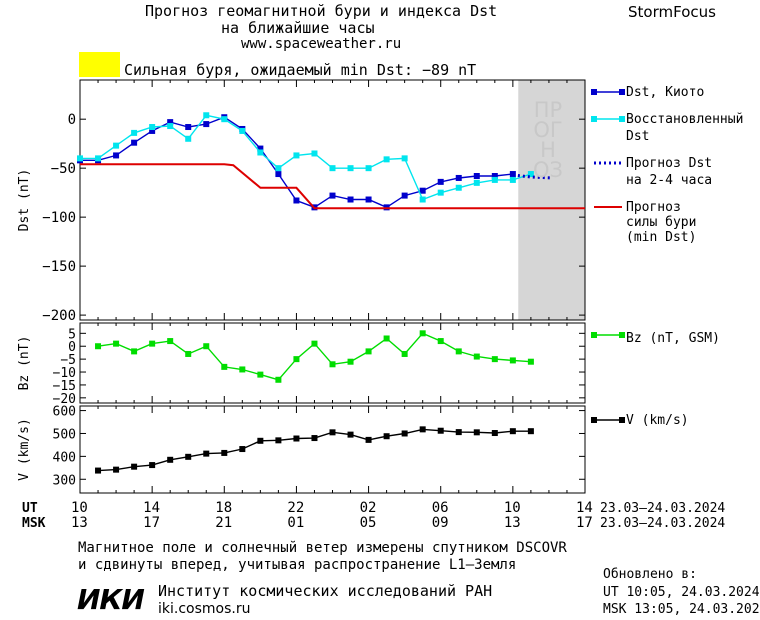 The width and height of the screenshot is (760, 620). I want to click on msk-tick-label: 13, so click(512, 523).